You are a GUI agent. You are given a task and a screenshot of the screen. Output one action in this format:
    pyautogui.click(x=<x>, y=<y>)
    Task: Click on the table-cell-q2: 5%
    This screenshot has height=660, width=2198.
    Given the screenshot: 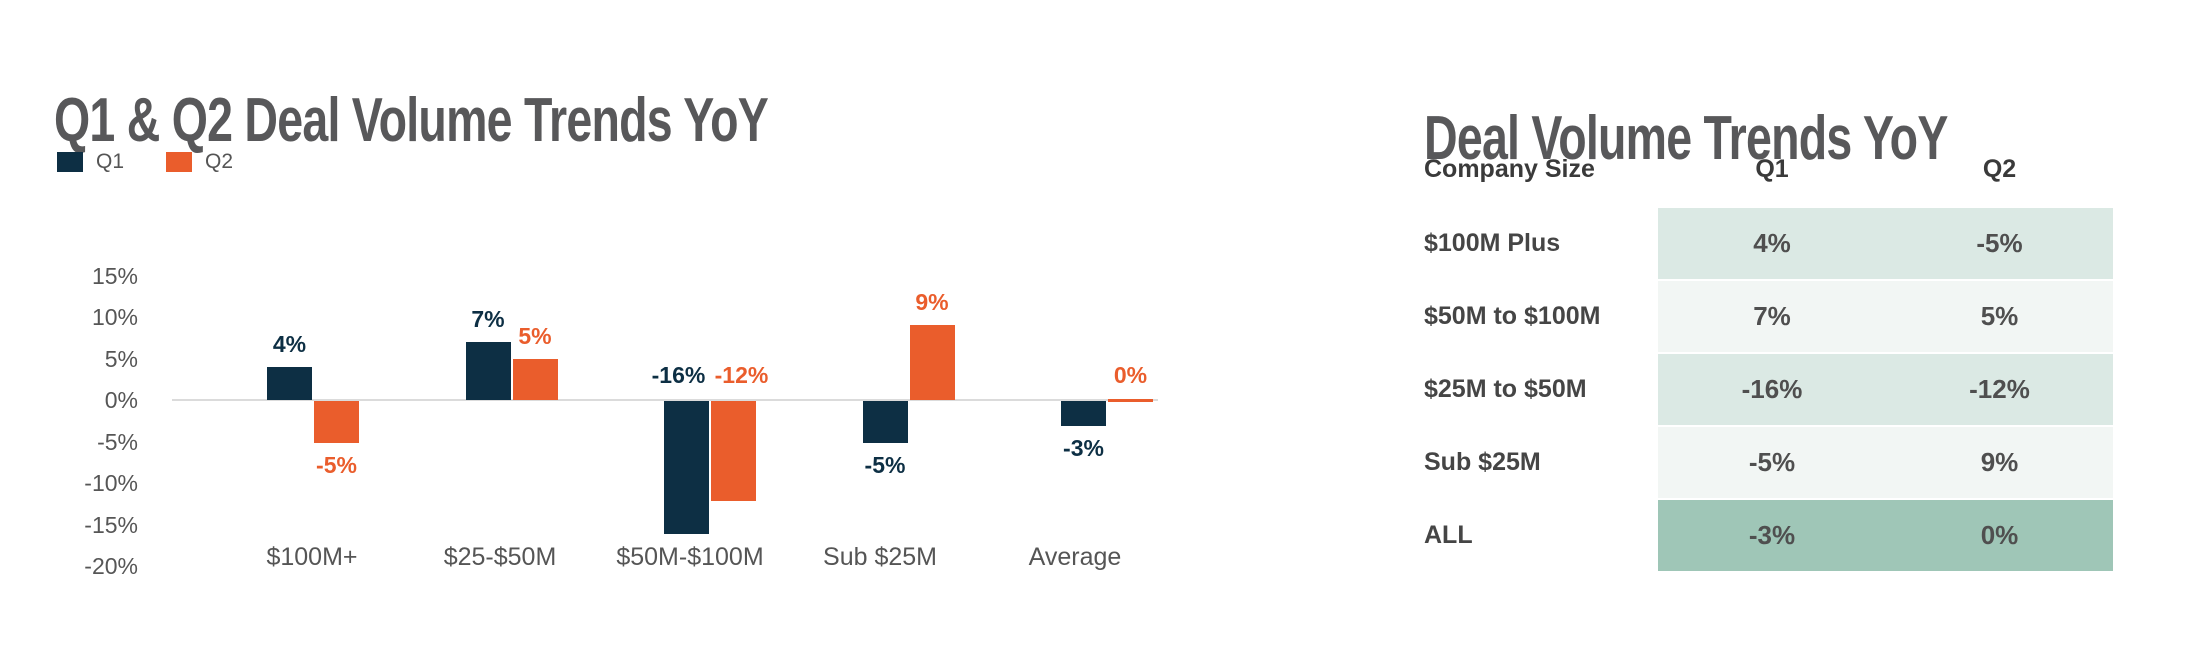 What is the action you would take?
    pyautogui.click(x=1999, y=316)
    